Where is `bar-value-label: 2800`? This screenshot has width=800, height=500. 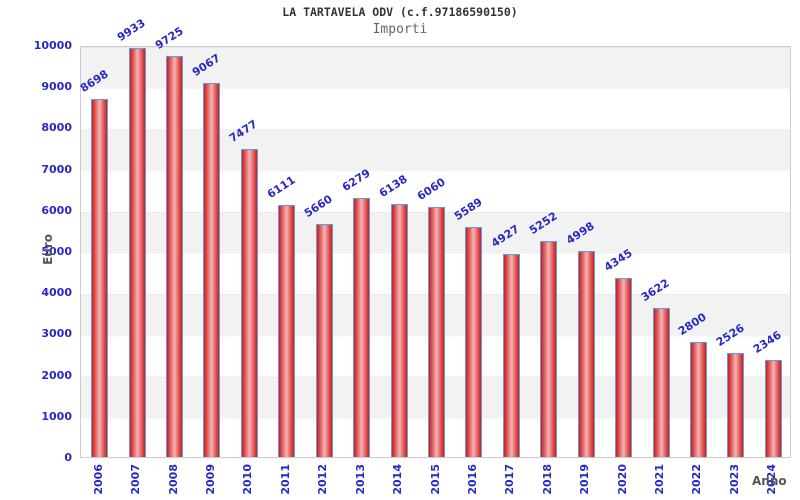 bar-value-label: 2800 is located at coordinates (693, 324).